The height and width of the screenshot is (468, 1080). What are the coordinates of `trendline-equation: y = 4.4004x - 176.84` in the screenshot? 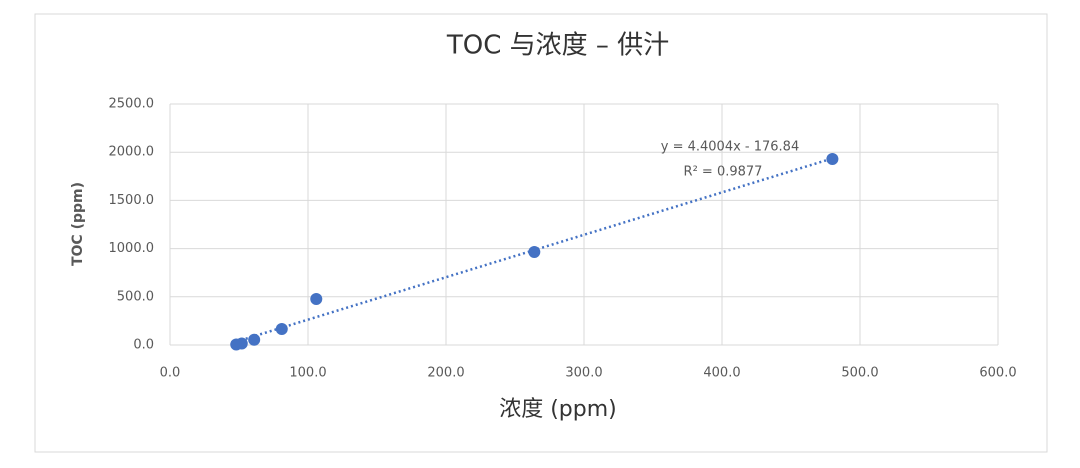 It's located at (730, 147).